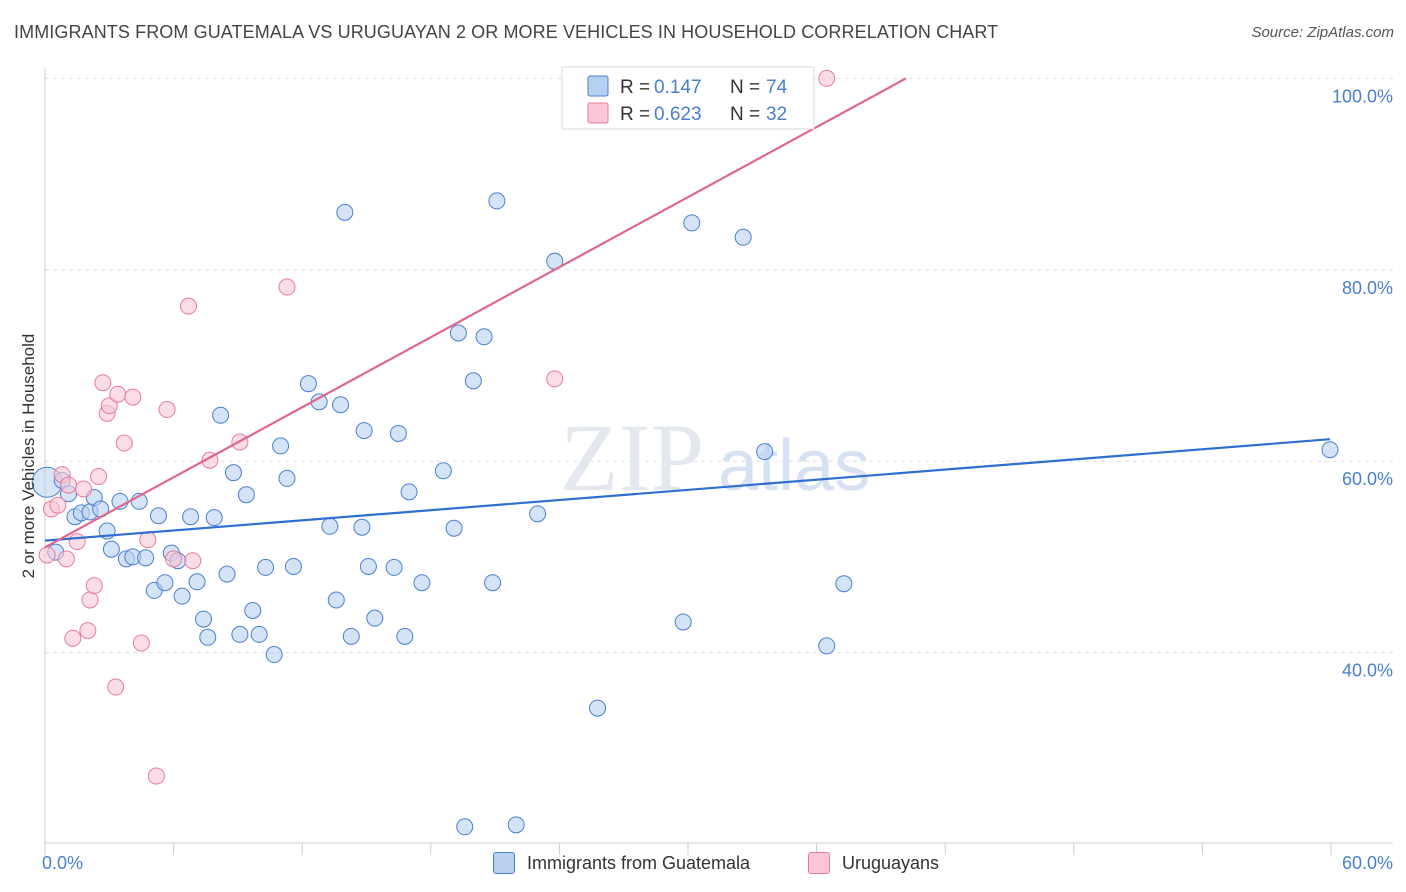 This screenshot has height=892, width=1406. I want to click on legend-r-value-1: 0.147, so click(678, 87).